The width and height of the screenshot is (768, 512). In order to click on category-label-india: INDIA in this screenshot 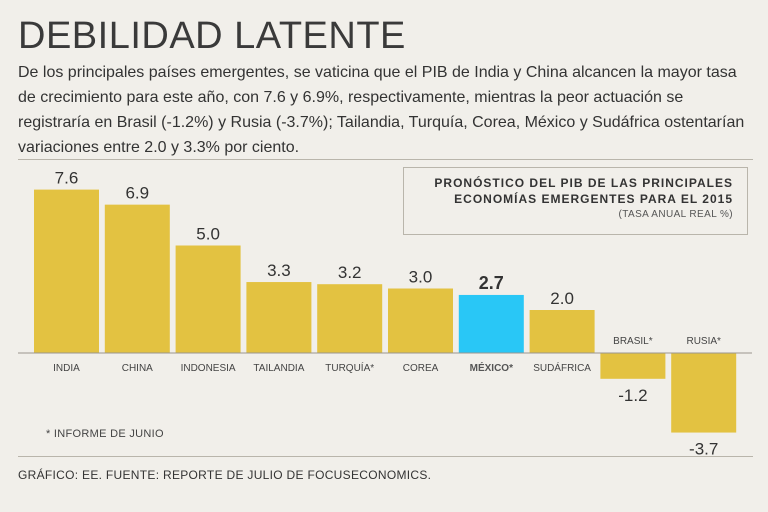, I will do `click(66, 368)`.